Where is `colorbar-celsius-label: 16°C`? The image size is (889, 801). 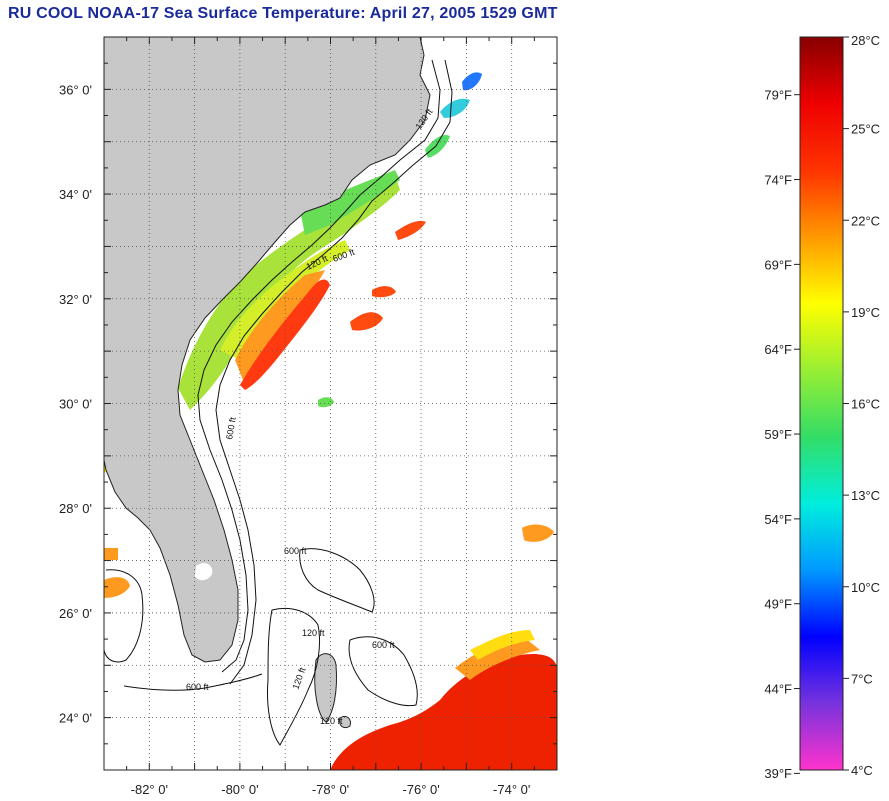 colorbar-celsius-label: 16°C is located at coordinates (865, 404).